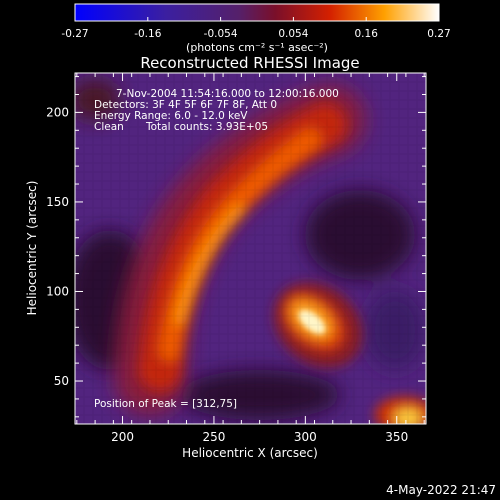 This screenshot has width=500, height=500. Describe the element at coordinates (122, 437) in the screenshot. I see `x-tick-label: 200` at that location.